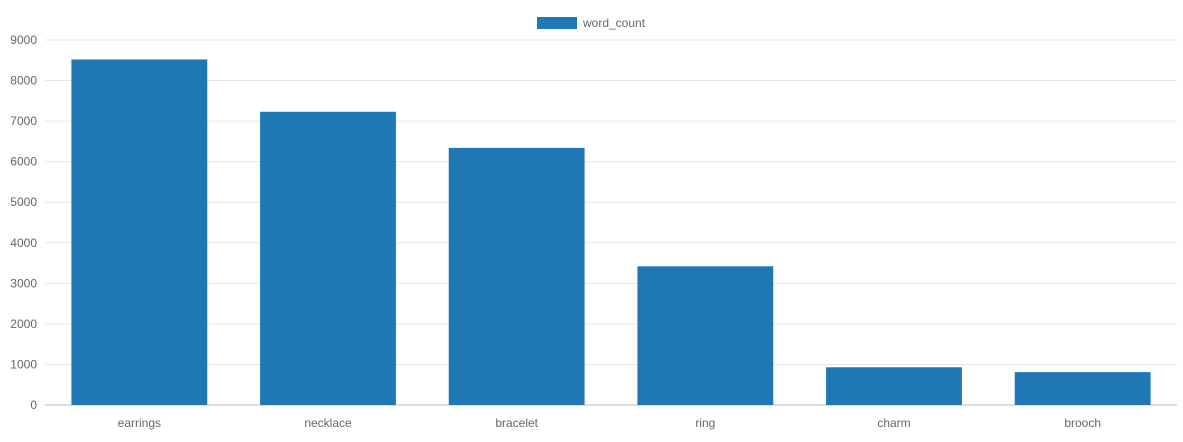 The height and width of the screenshot is (442, 1183). I want to click on y-tick-label: 4000, so click(23, 243).